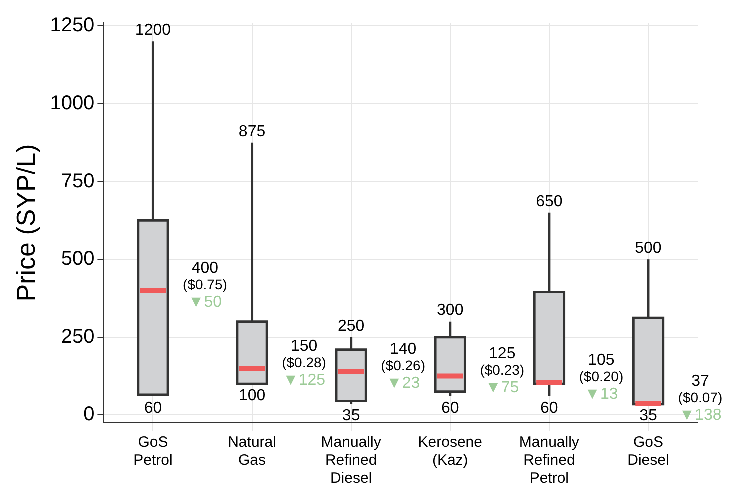 Image resolution: width=756 pixels, height=499 pixels. Describe the element at coordinates (351, 326) in the screenshot. I see `annotation: 250` at that location.